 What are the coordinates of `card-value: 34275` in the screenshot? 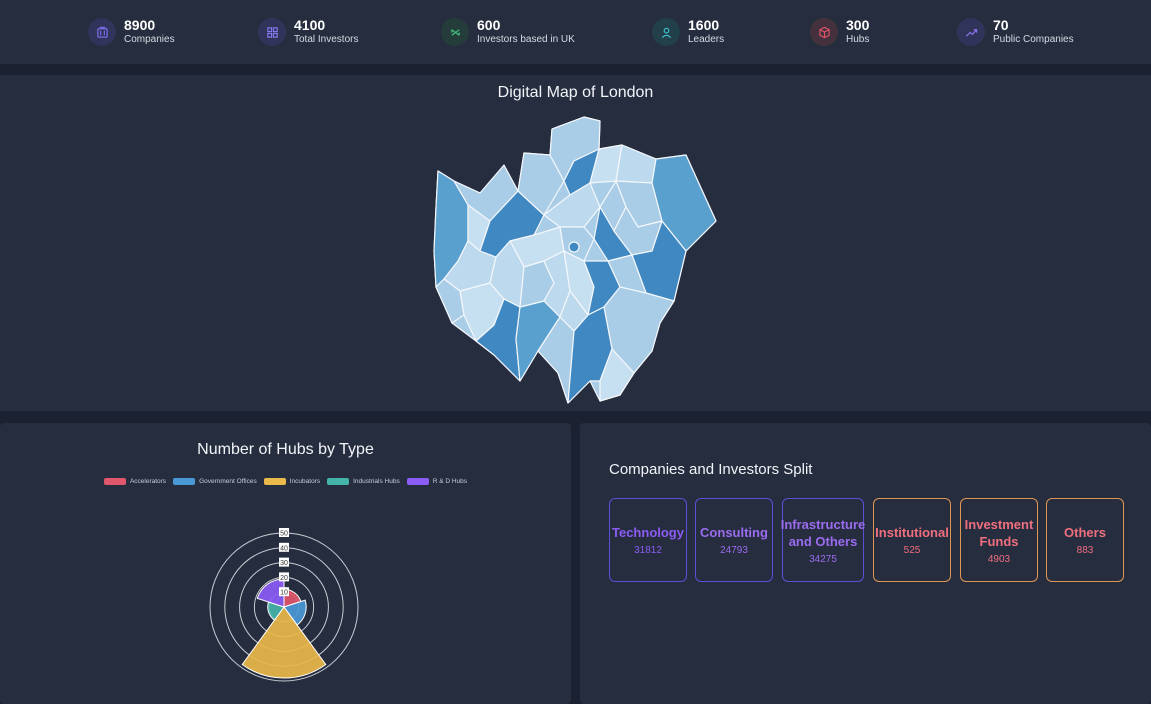 It's located at (823, 559).